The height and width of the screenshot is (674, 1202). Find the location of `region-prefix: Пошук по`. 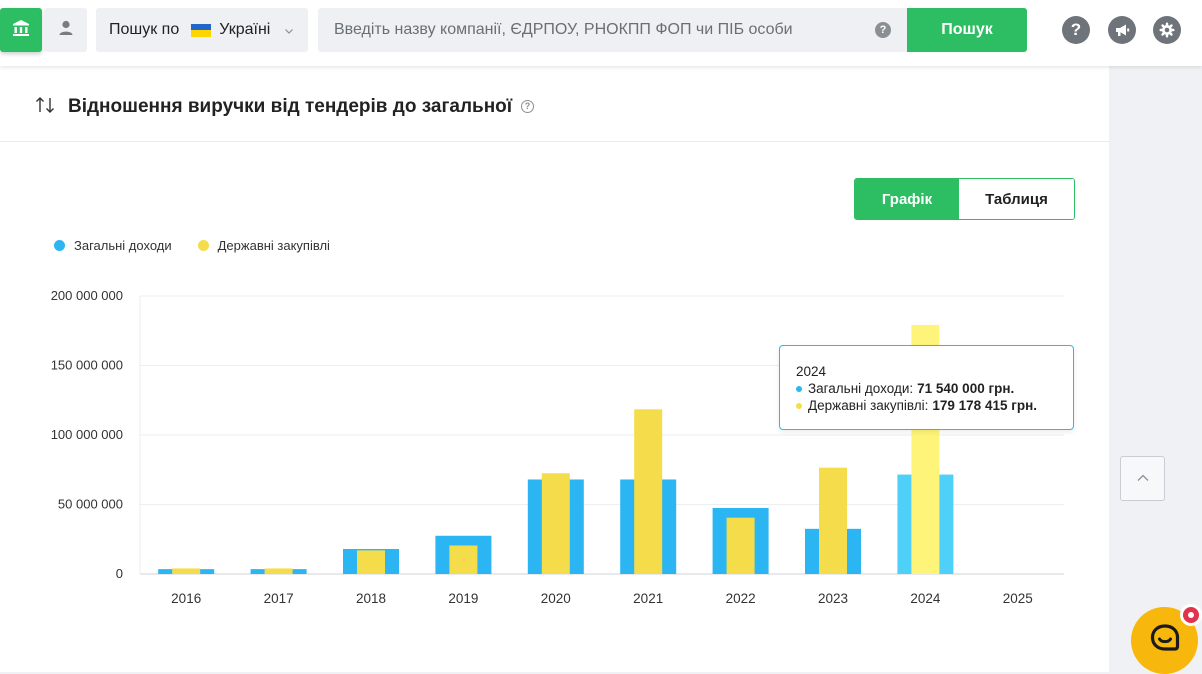

region-prefix: Пошук по is located at coordinates (144, 29).